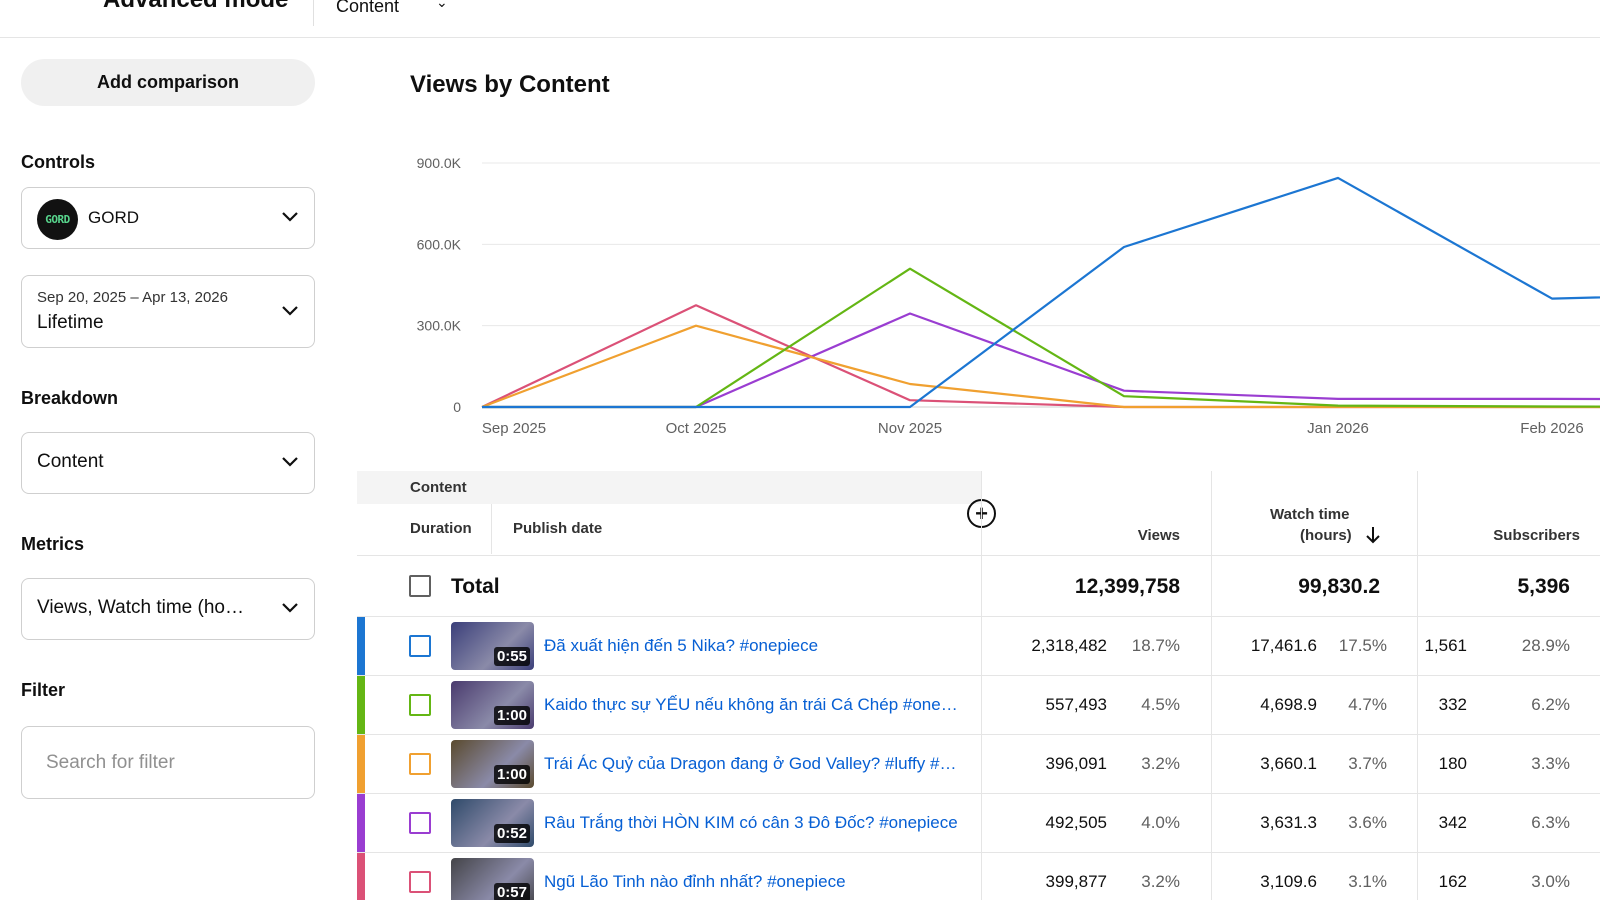  I want to click on channel-select: GORD GORD, so click(168, 218).